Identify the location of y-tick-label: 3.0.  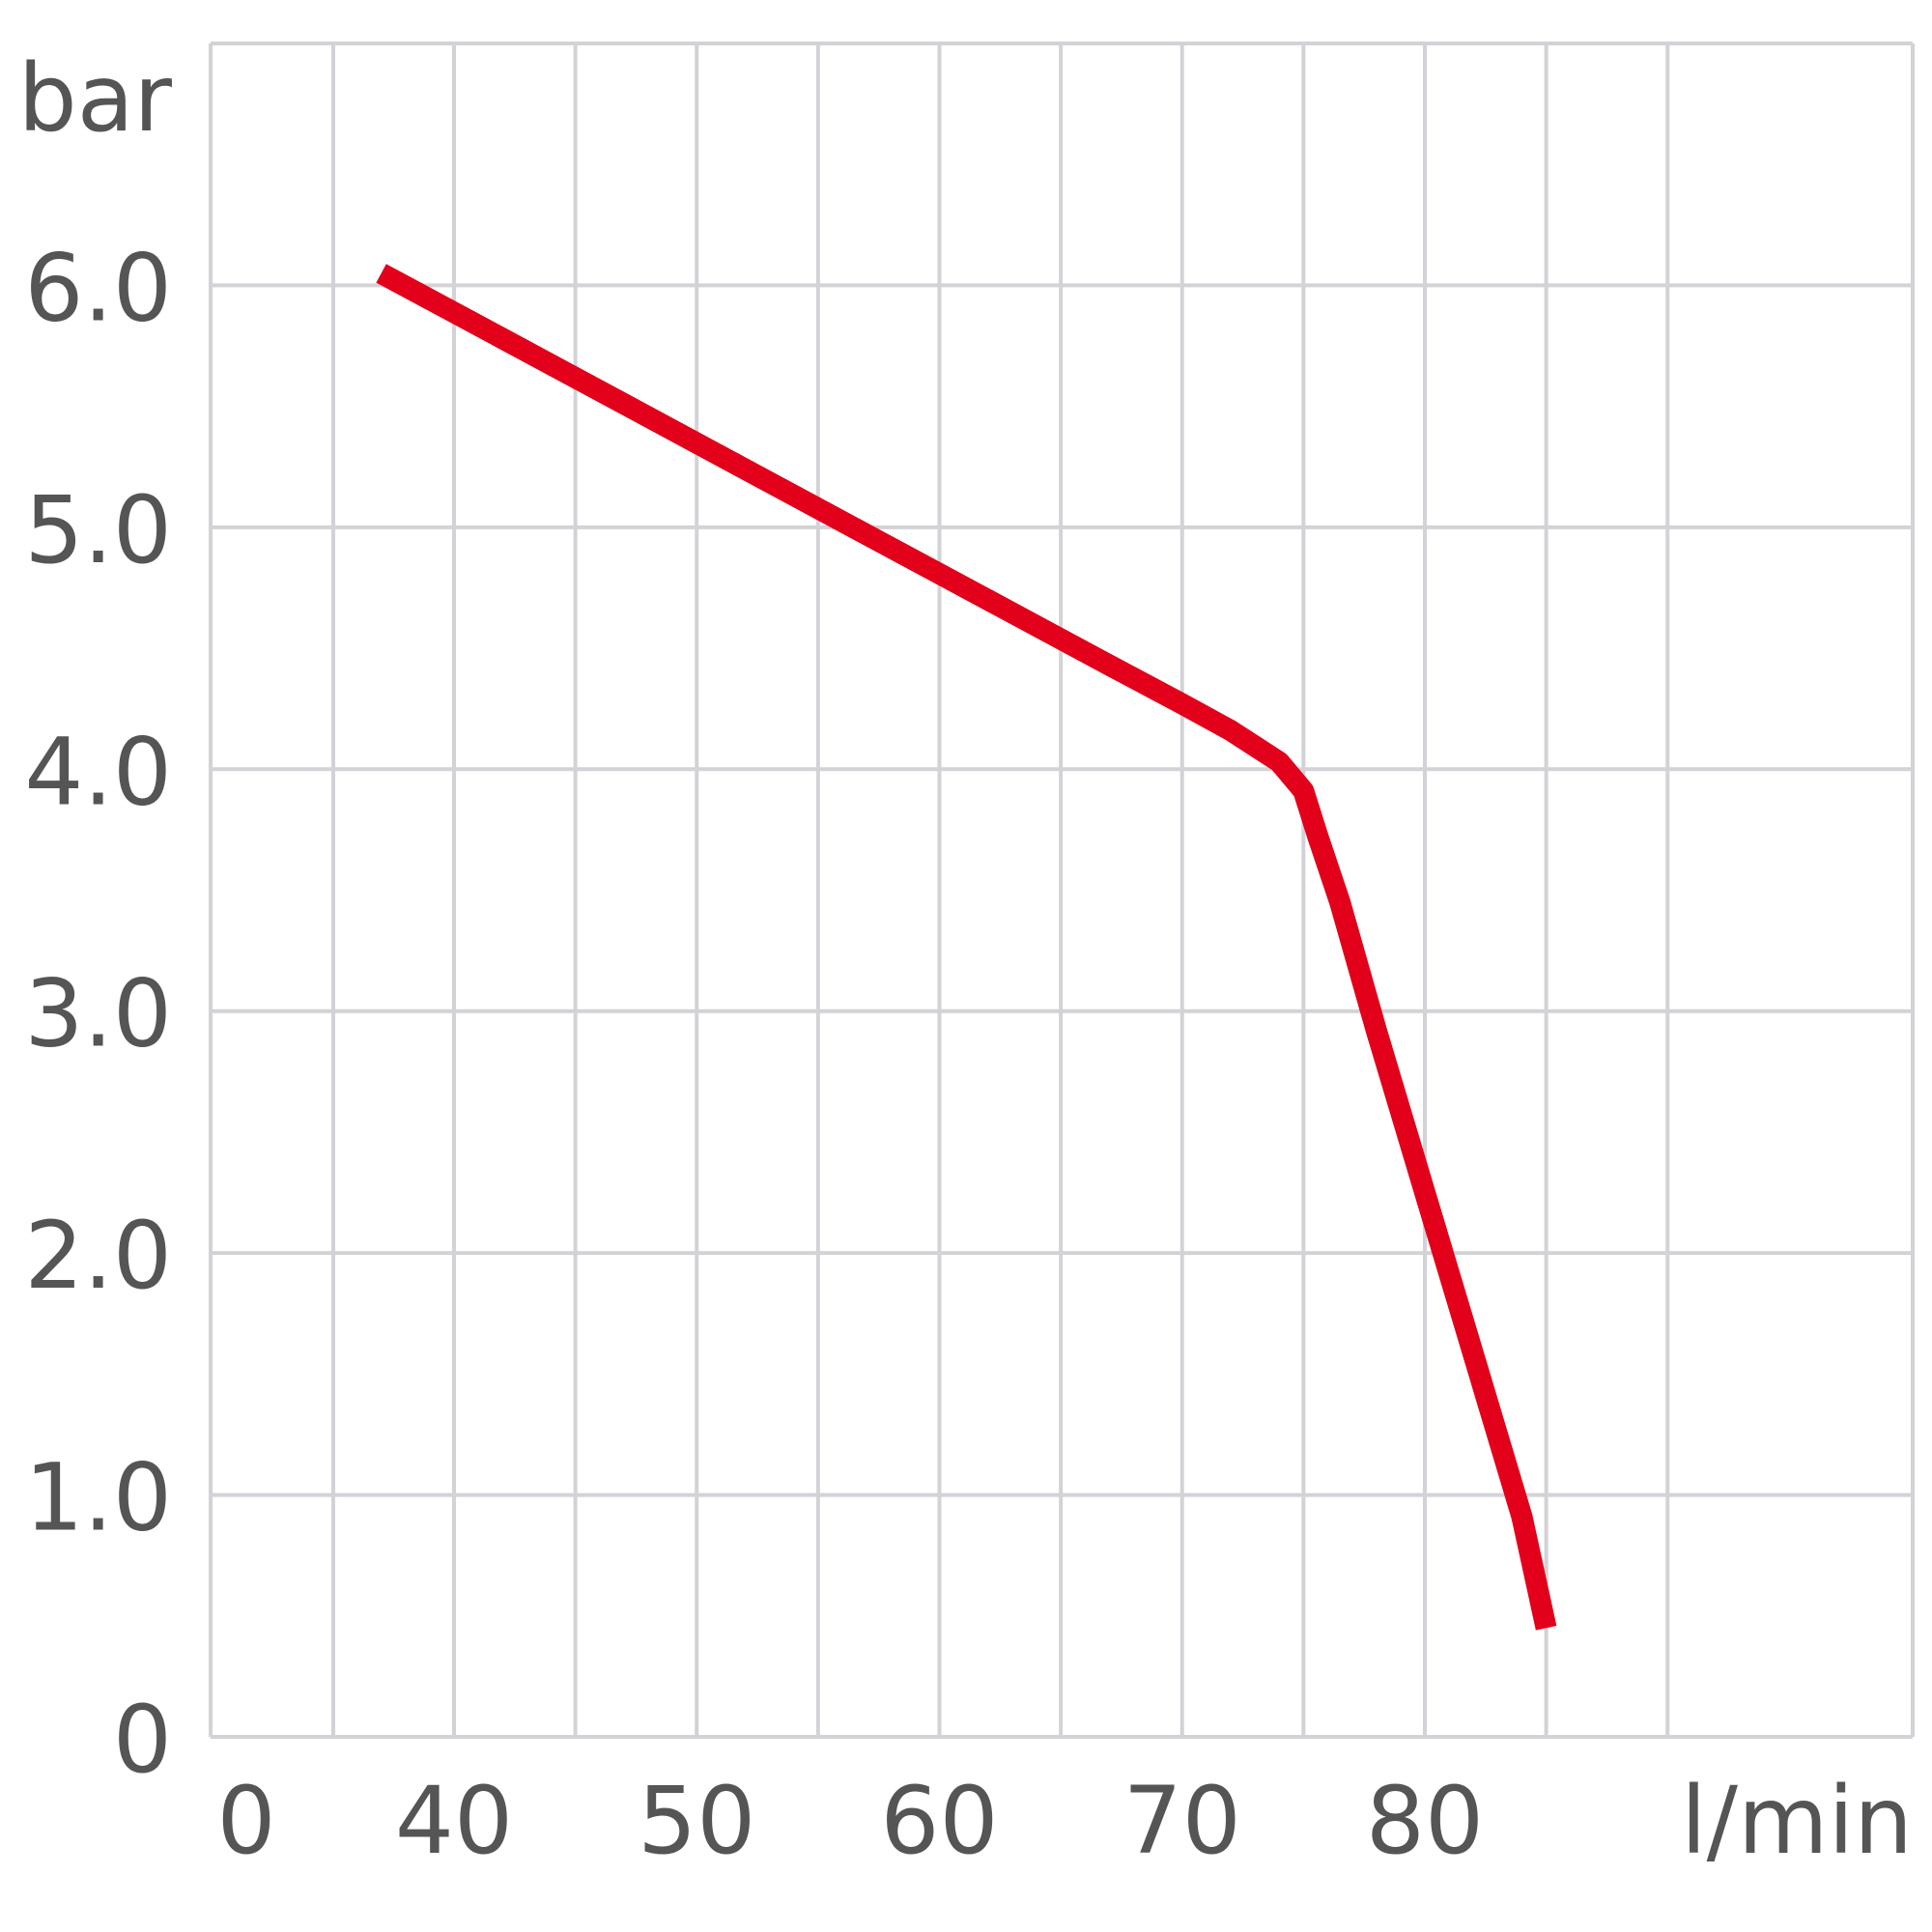
(98, 1014).